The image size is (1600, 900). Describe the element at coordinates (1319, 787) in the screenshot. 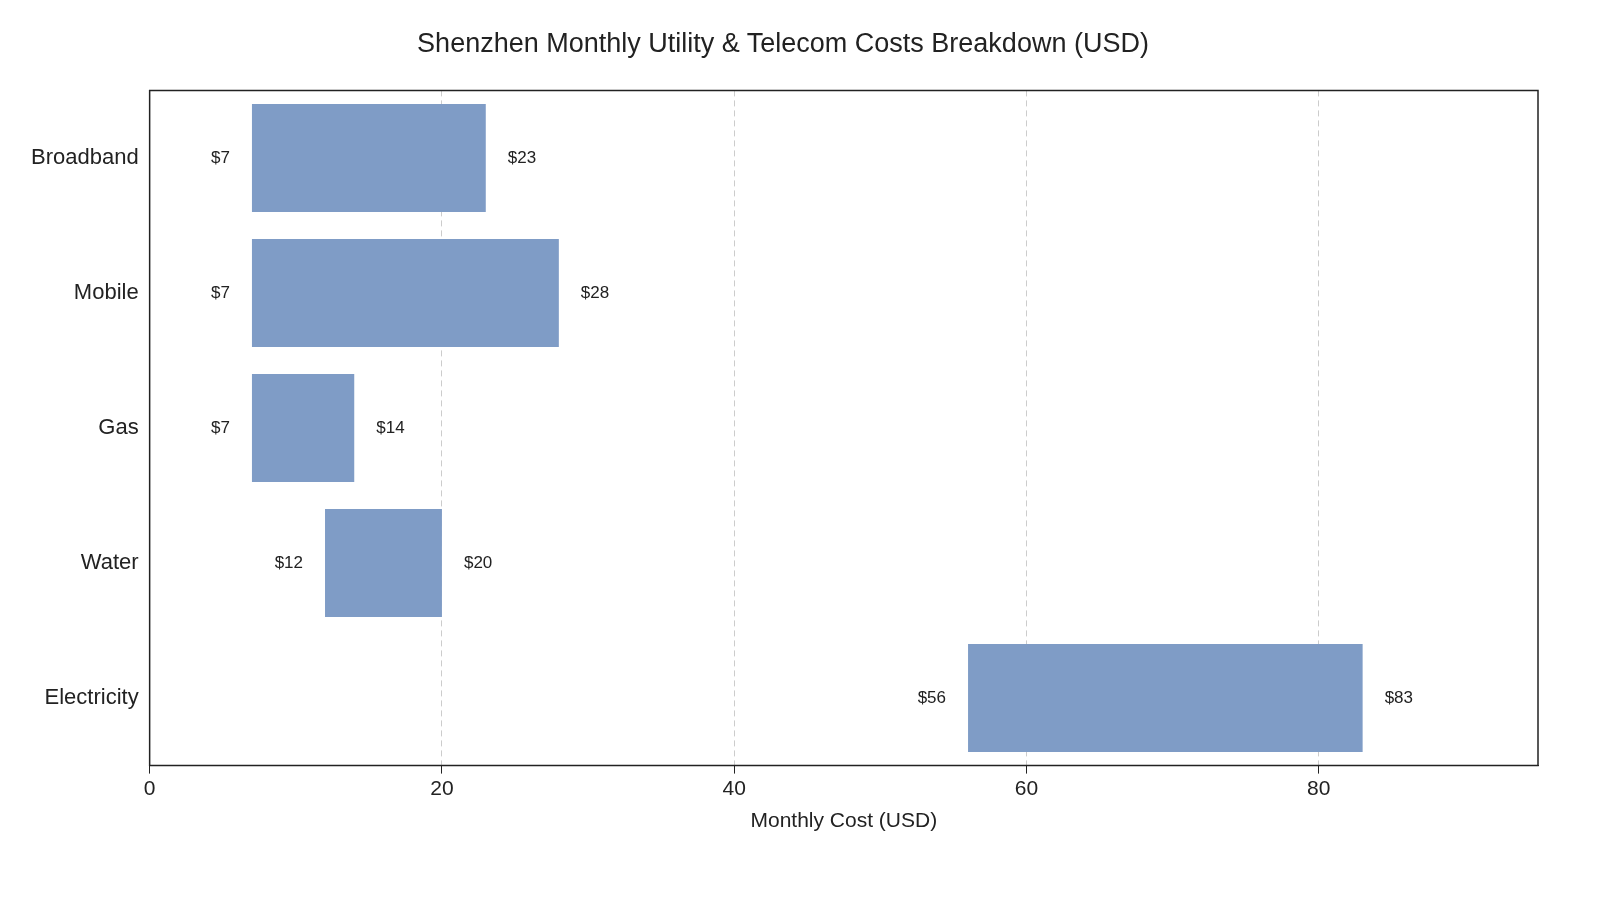

I see `x-tick-label: 80` at that location.